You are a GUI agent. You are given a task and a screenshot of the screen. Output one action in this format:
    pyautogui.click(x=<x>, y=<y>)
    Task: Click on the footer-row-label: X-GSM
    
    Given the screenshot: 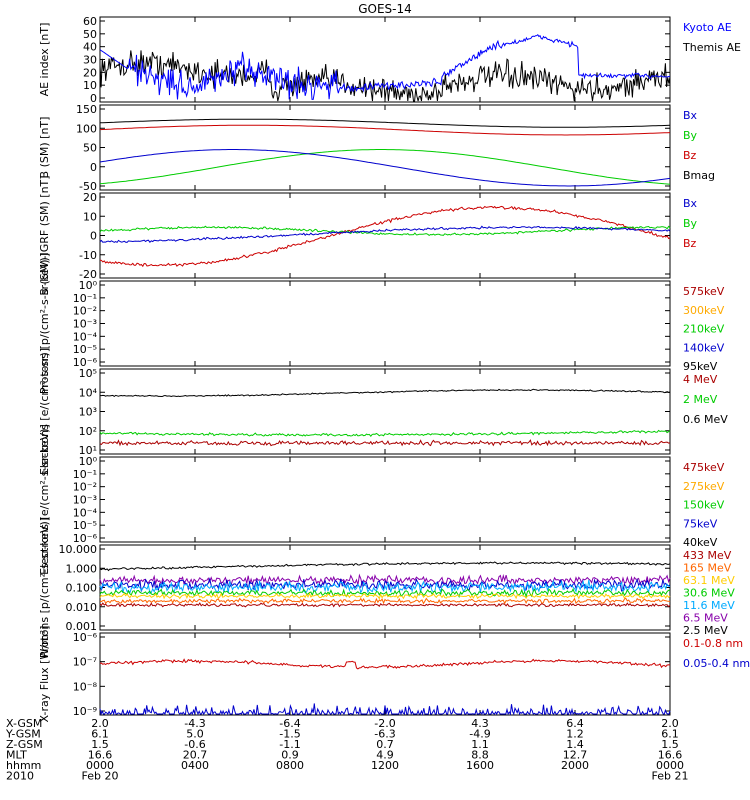 What is the action you would take?
    pyautogui.click(x=24, y=723)
    